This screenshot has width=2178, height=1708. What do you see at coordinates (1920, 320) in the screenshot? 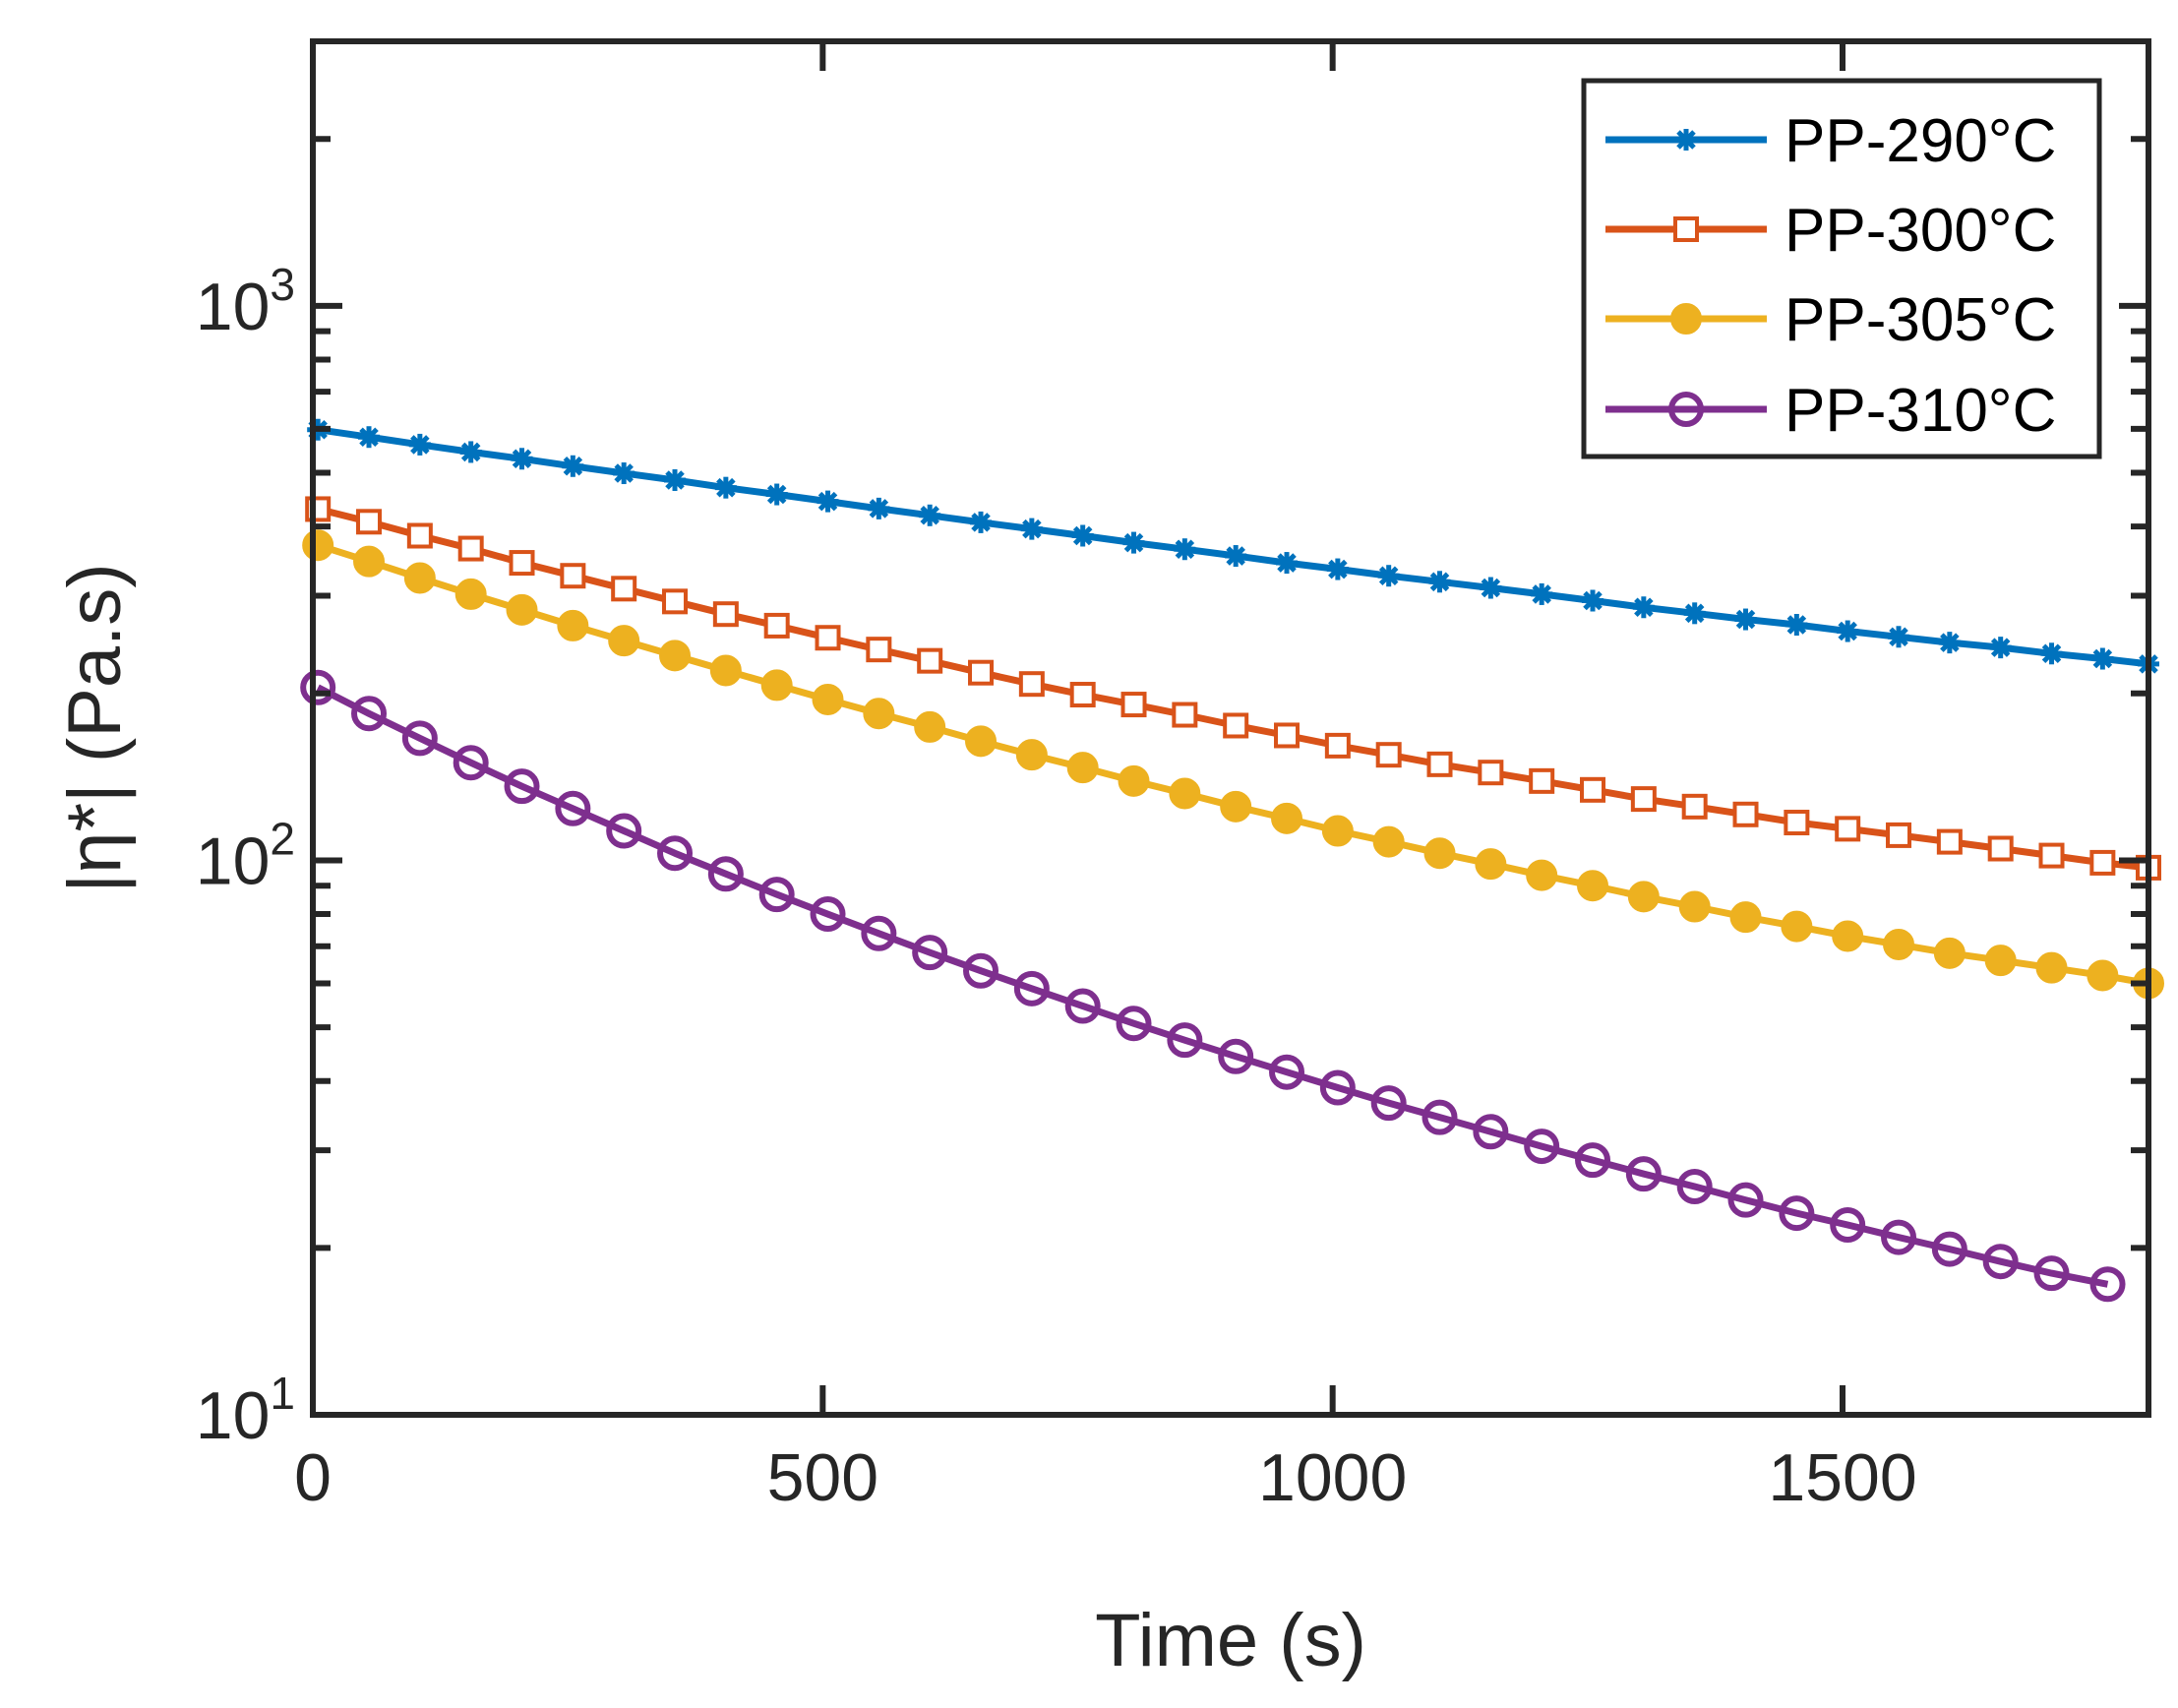
I see `legend-label: PP-305°C` at bounding box center [1920, 320].